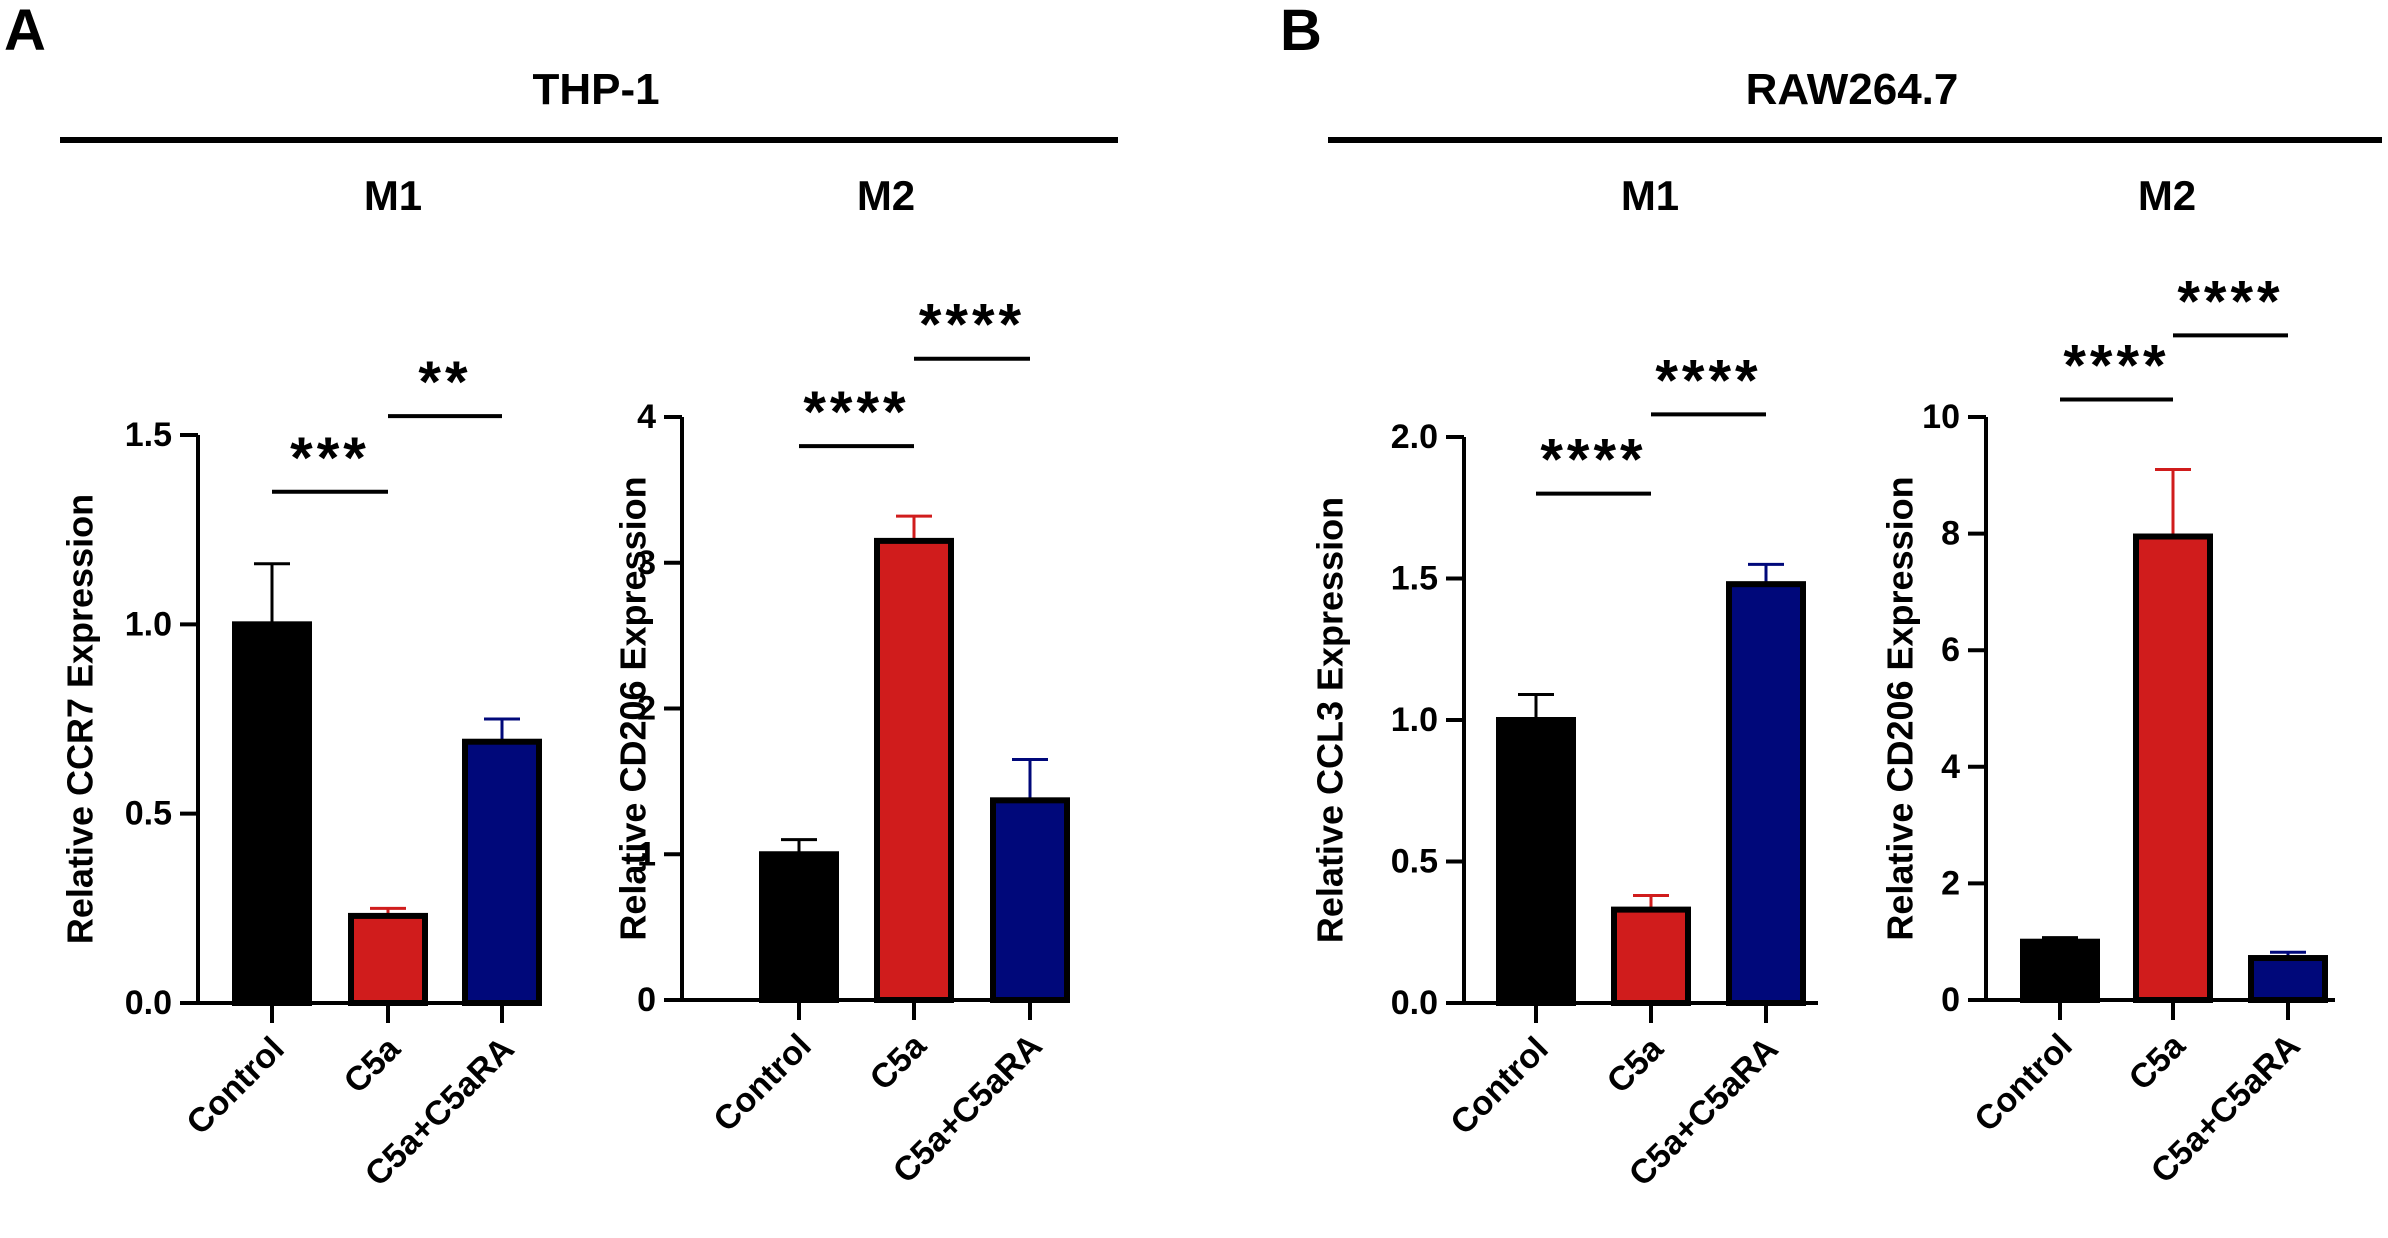  I want to click on y-tick-label: 3, so click(646, 563).